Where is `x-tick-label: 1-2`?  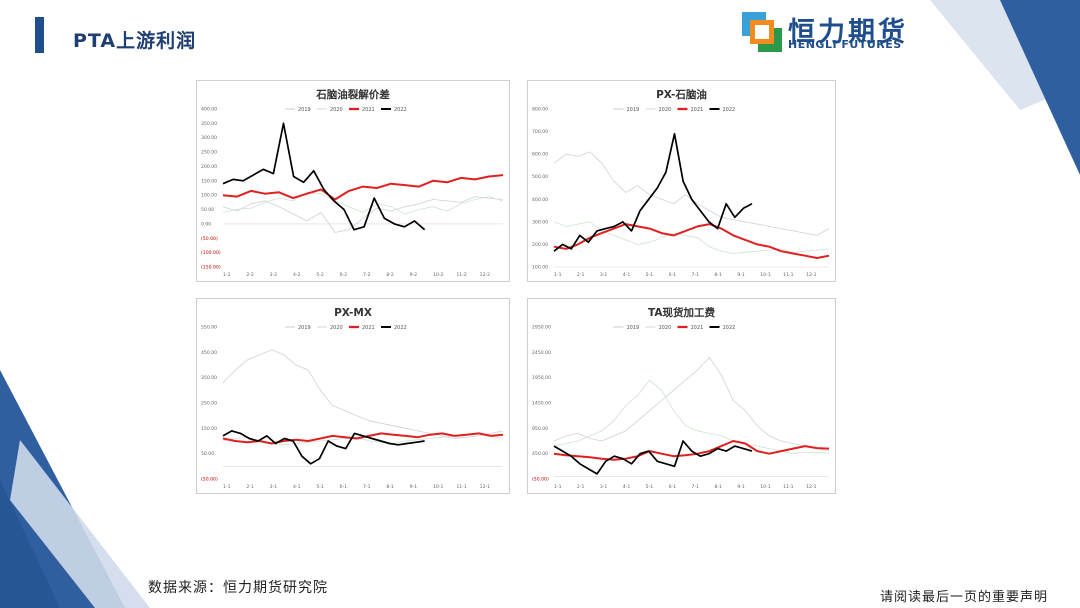
x-tick-label: 1-2 is located at coordinates (227, 275).